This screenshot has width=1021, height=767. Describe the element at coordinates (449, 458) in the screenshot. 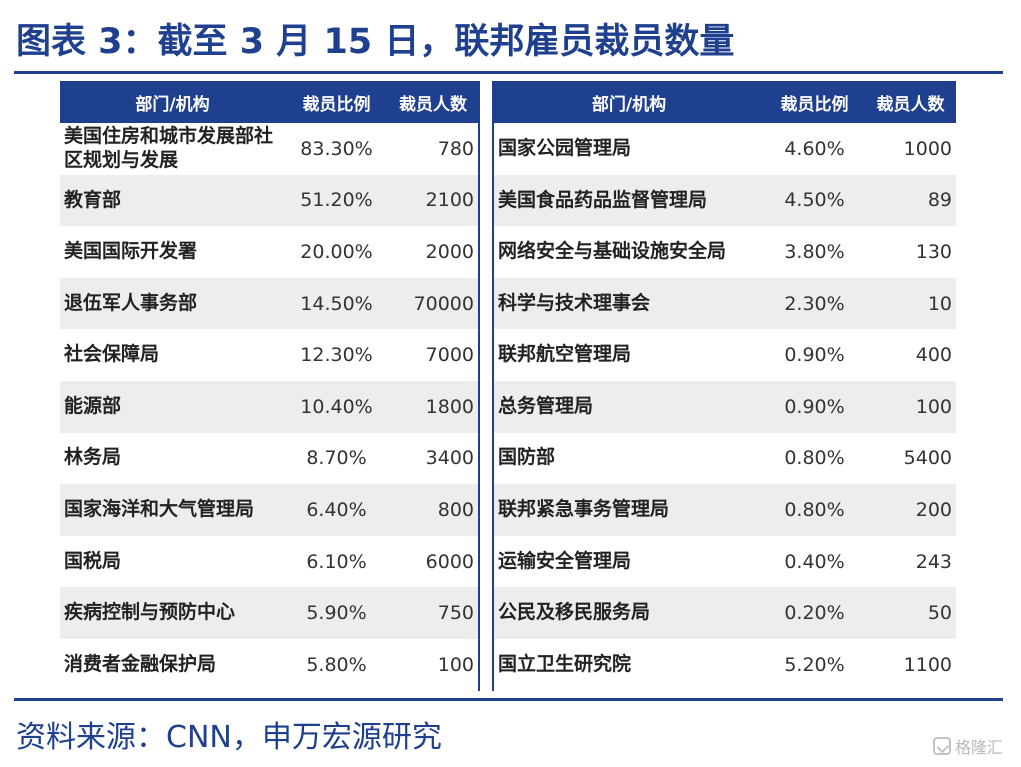

I see `count-cell: 3400` at that location.